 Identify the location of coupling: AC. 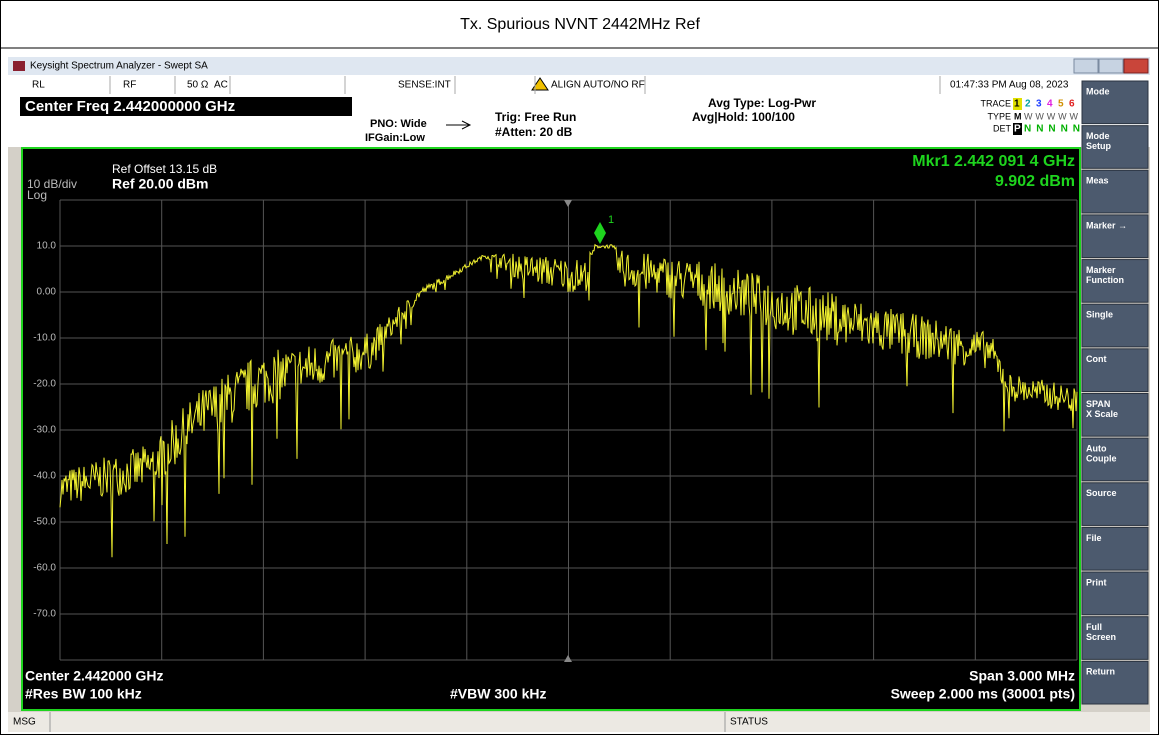
(221, 85).